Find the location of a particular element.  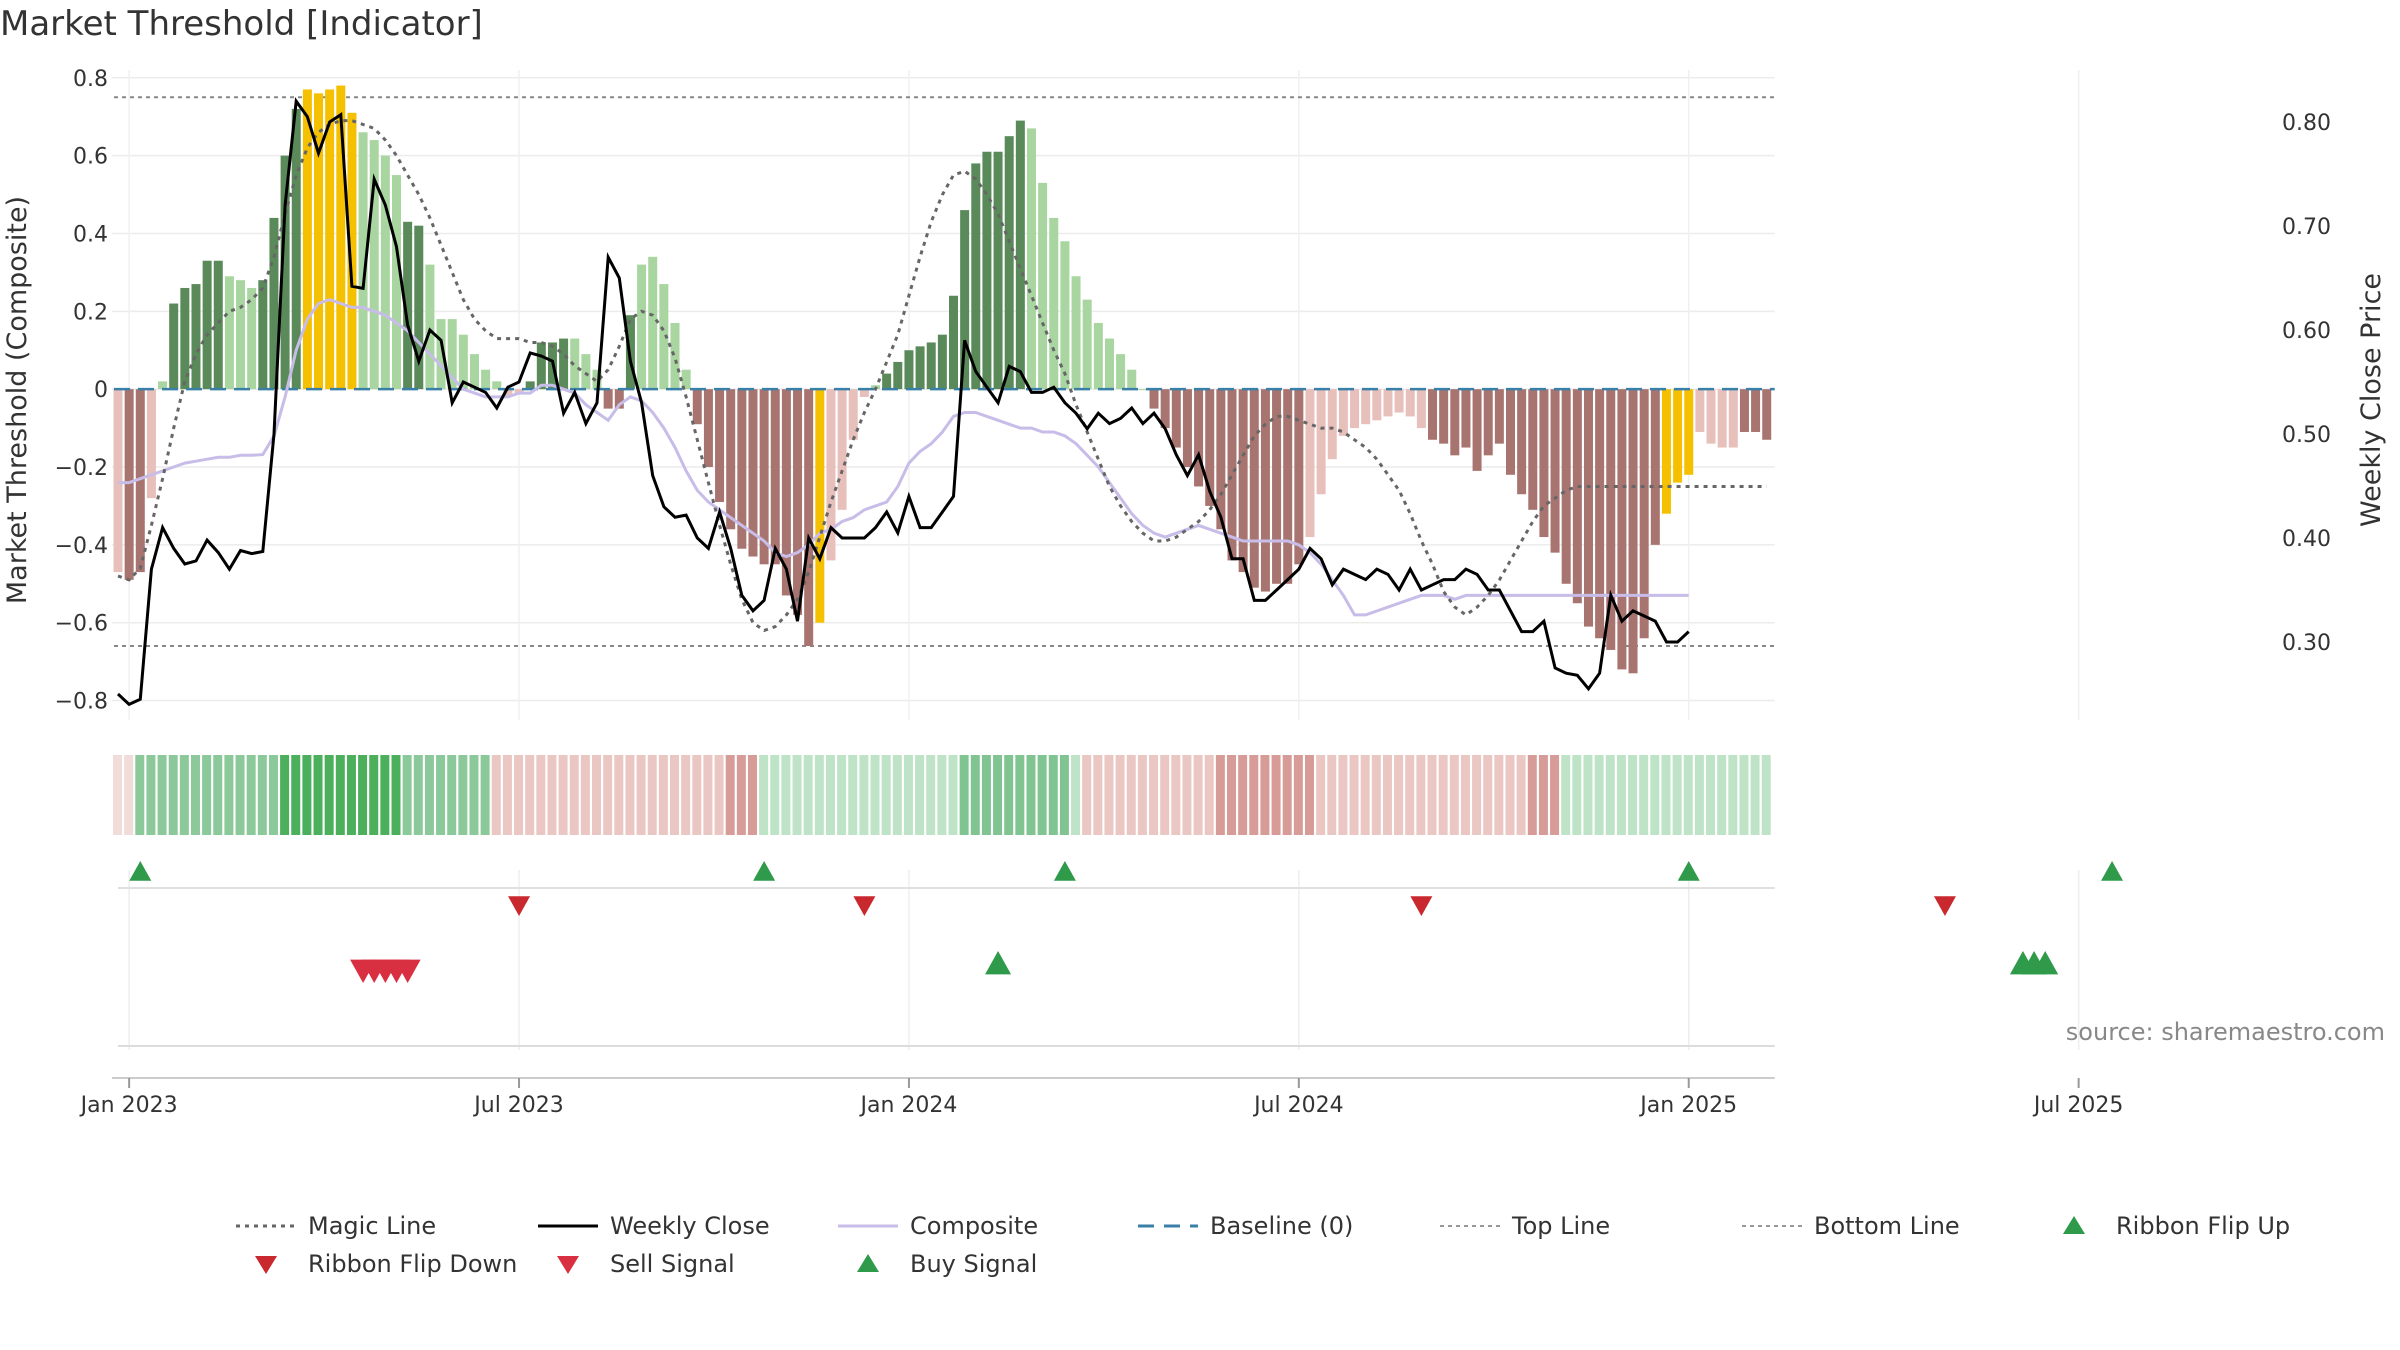

x-tick-label: Jan 2025 is located at coordinates (1687, 1105).